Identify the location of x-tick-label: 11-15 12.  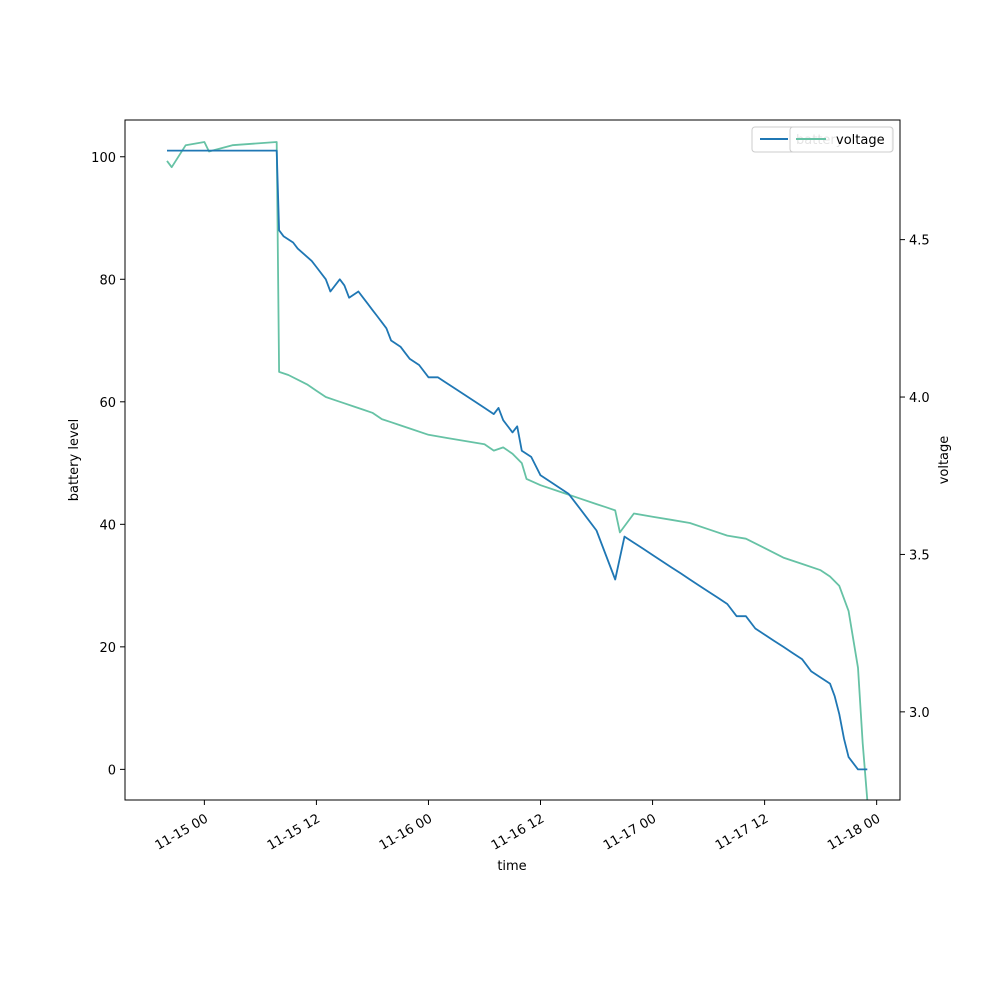
(294, 832).